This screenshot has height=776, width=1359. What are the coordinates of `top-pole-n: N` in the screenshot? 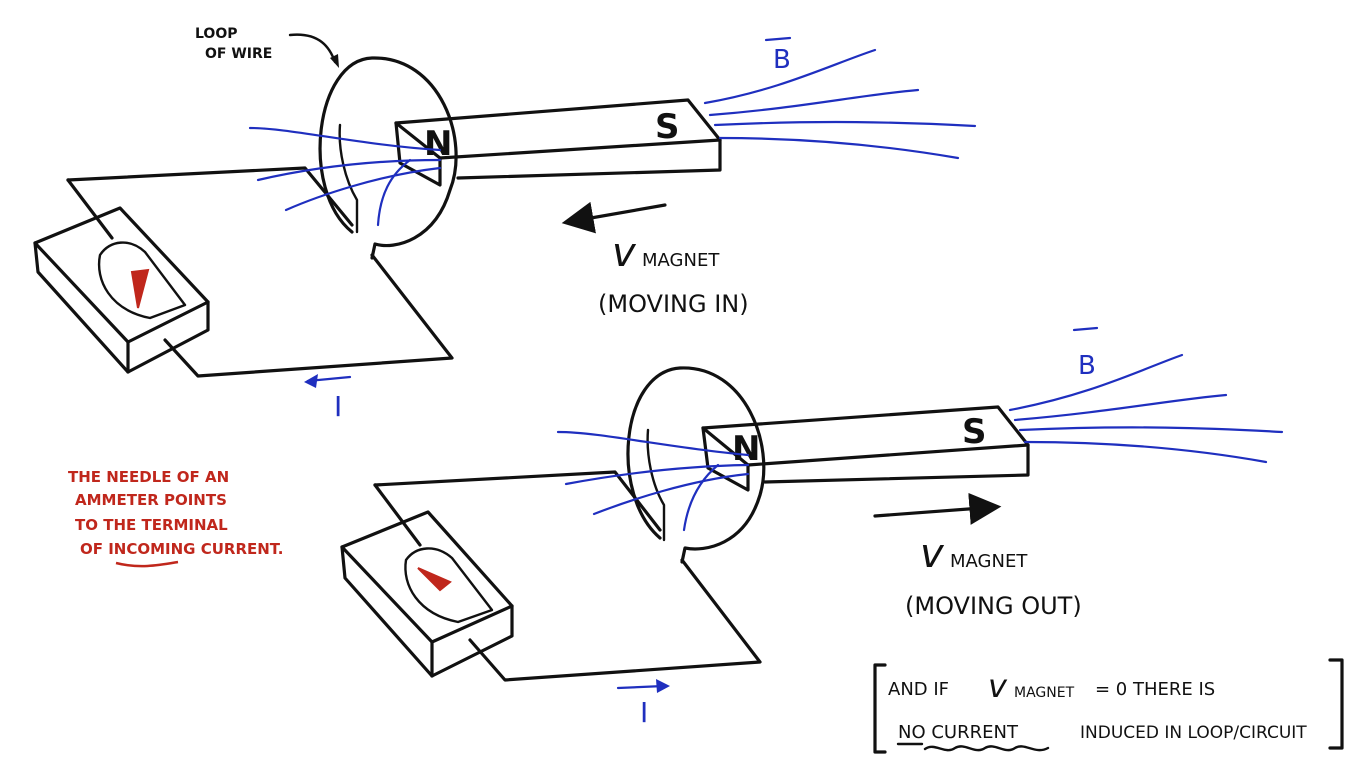 It's located at (438, 144).